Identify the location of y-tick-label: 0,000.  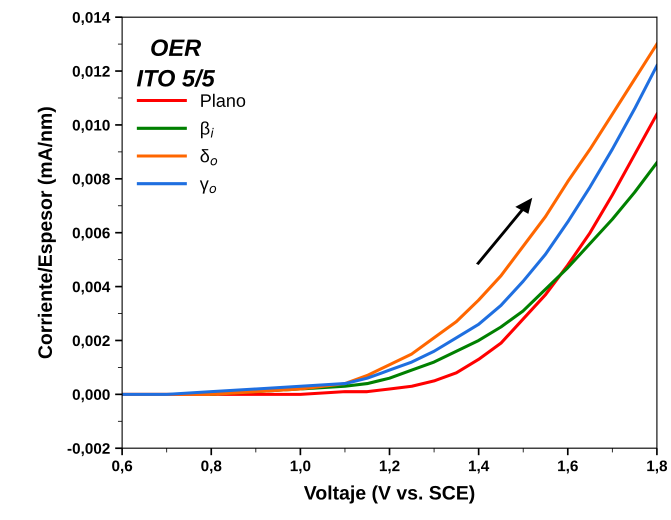
(91, 395).